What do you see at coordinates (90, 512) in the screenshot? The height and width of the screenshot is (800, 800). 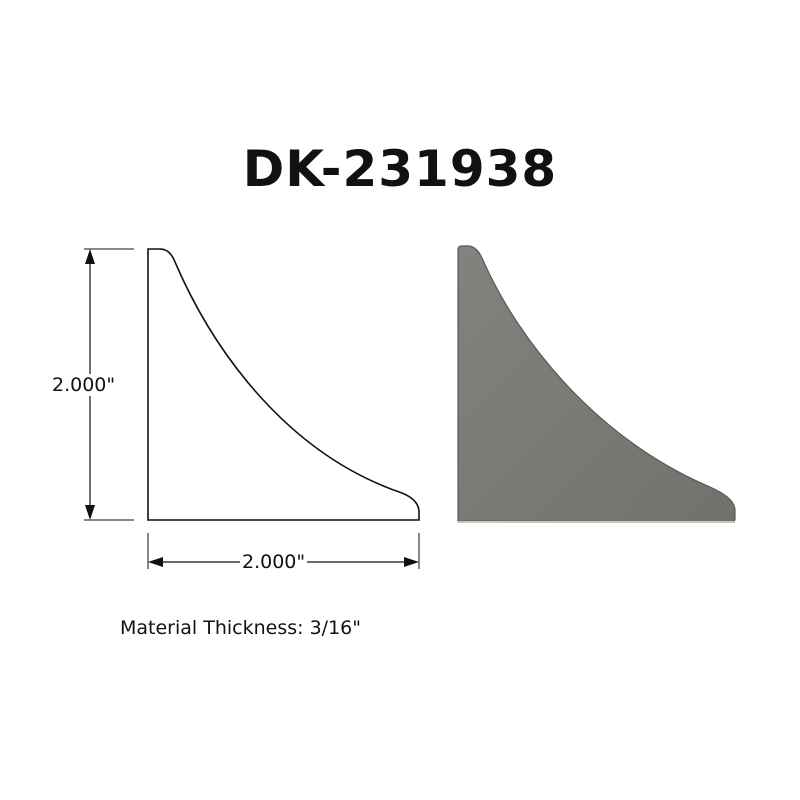 I see `arrow-down-icon` at bounding box center [90, 512].